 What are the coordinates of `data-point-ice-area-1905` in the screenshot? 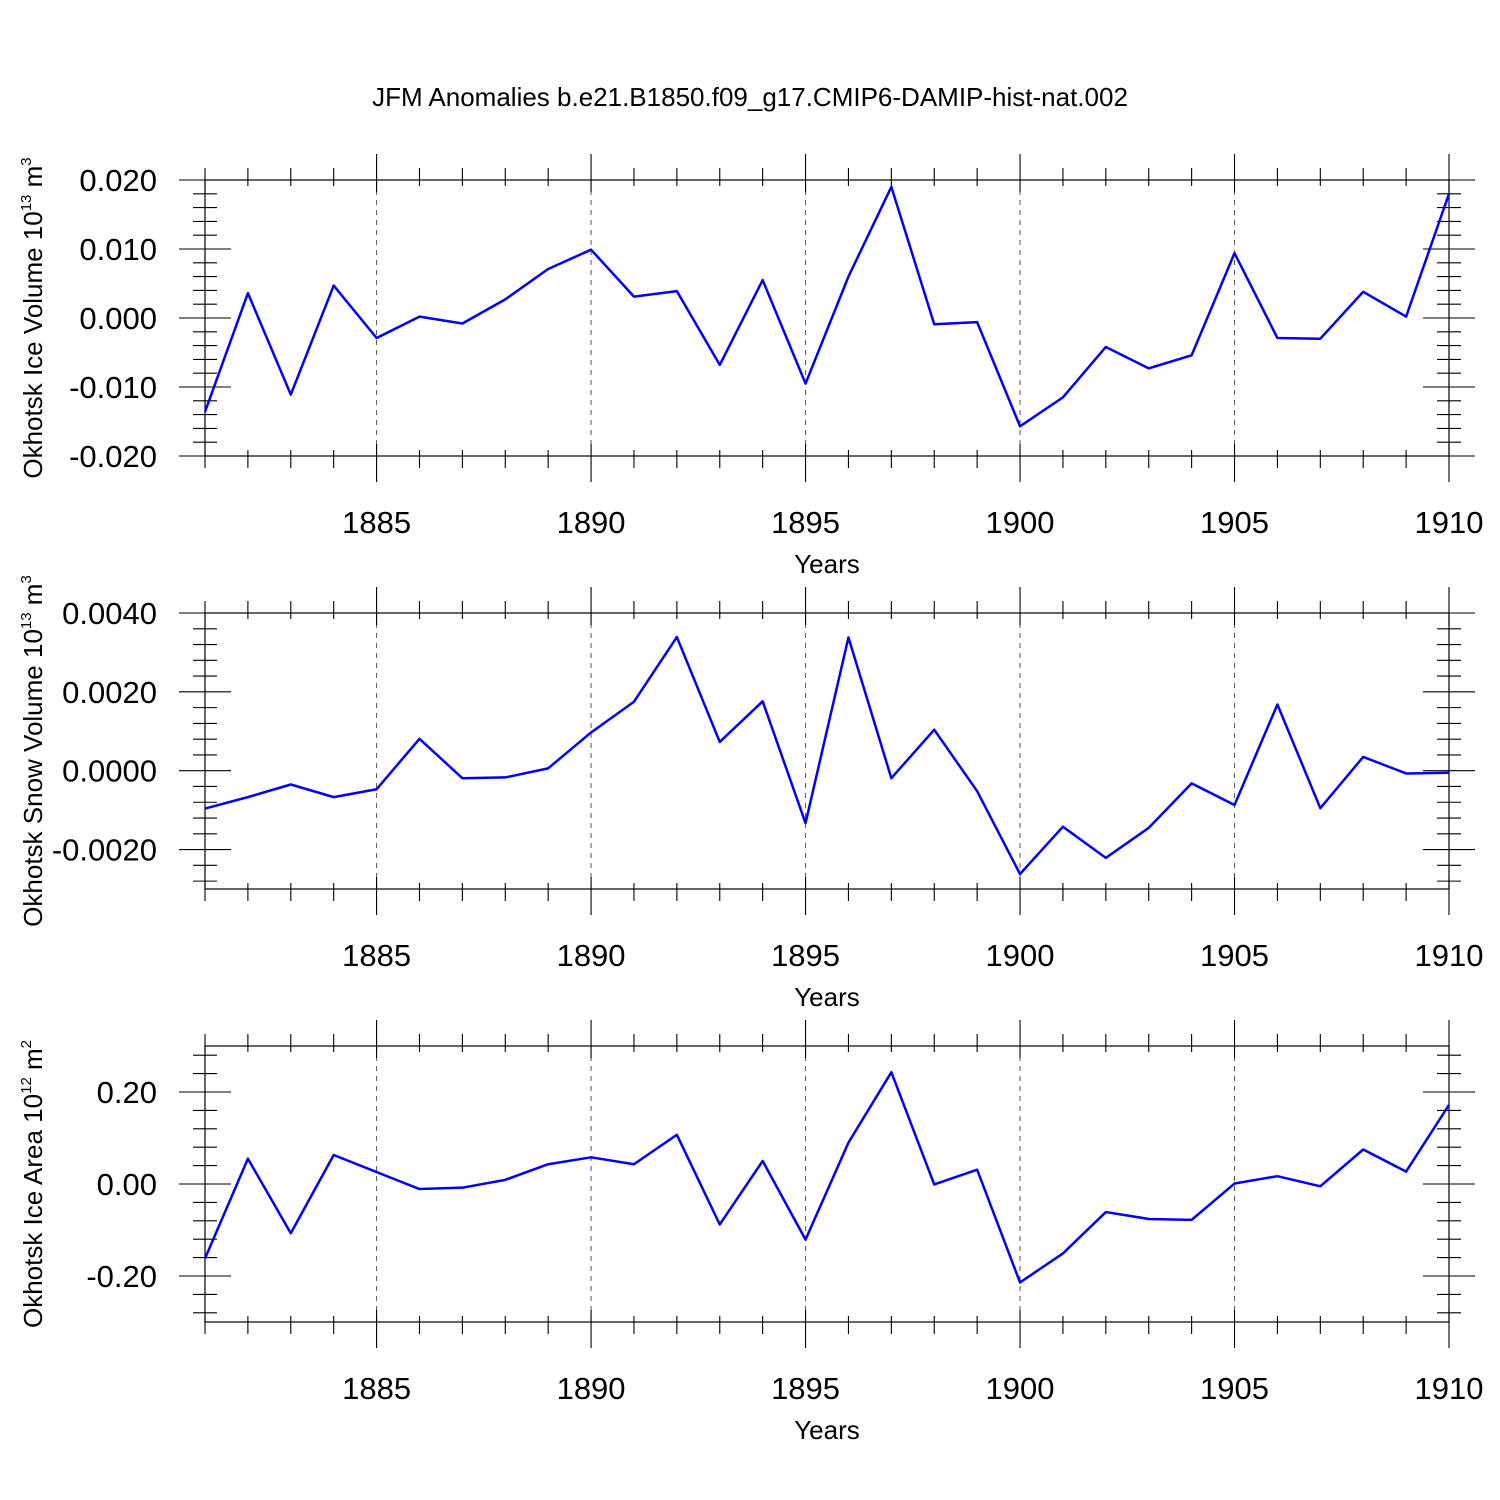 It's located at (1235, 1184).